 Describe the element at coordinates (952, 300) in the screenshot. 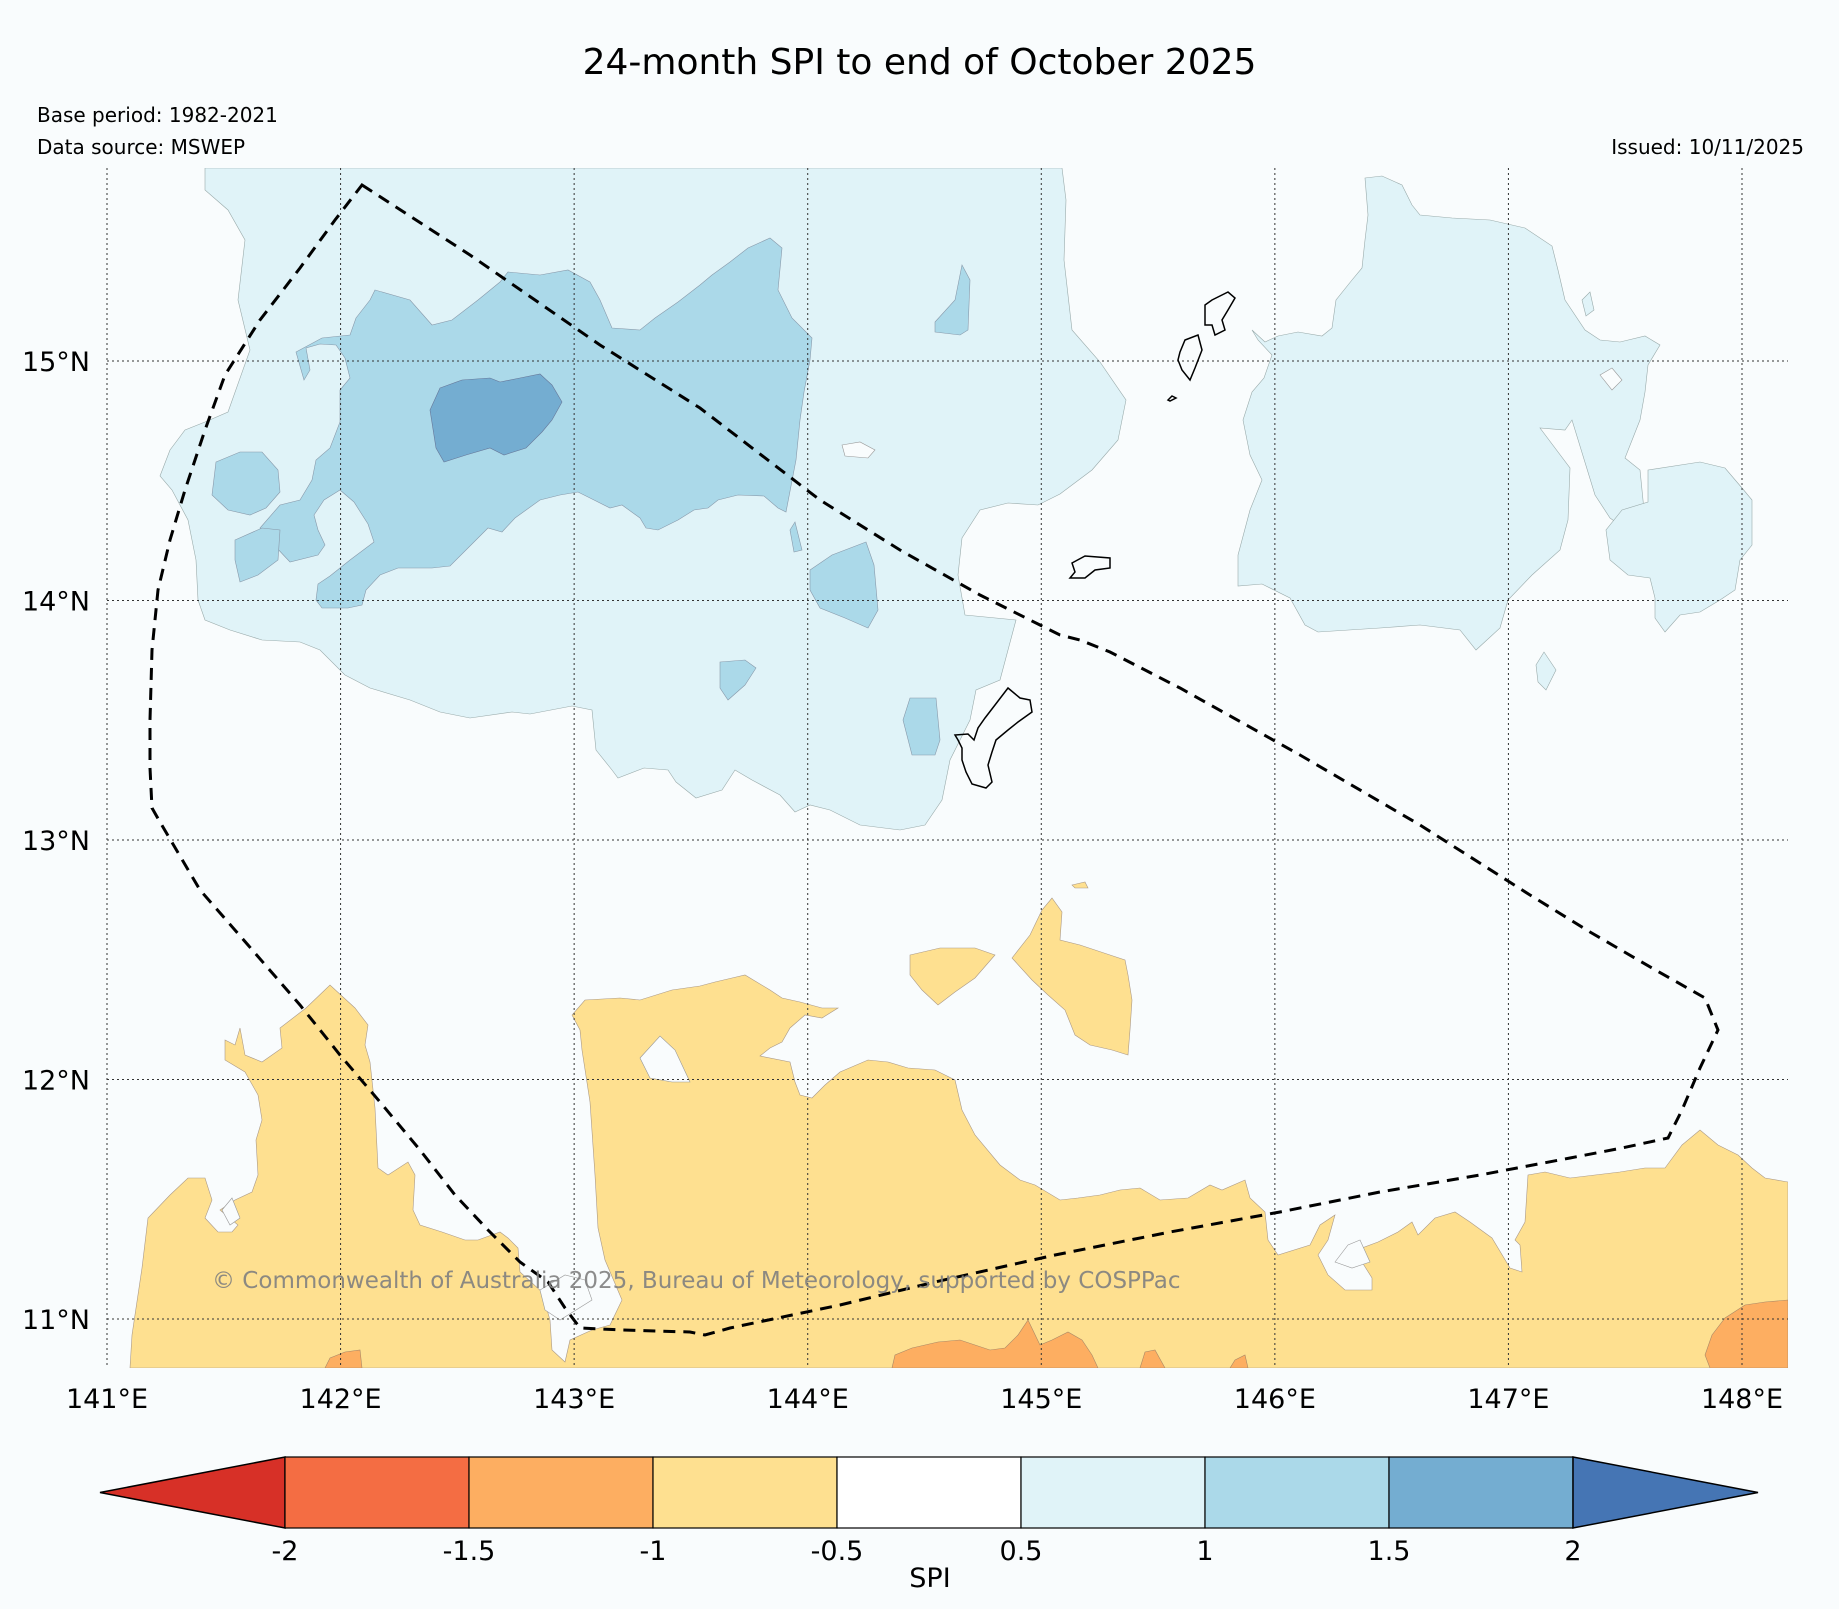

I see `wet-moderate-region-north` at that location.